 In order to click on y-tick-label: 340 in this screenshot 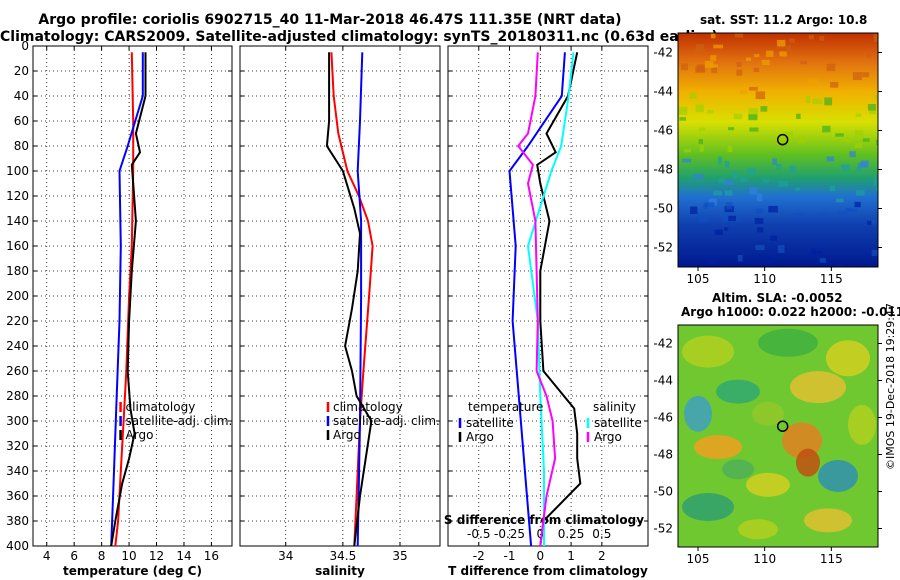, I will do `click(17, 471)`.